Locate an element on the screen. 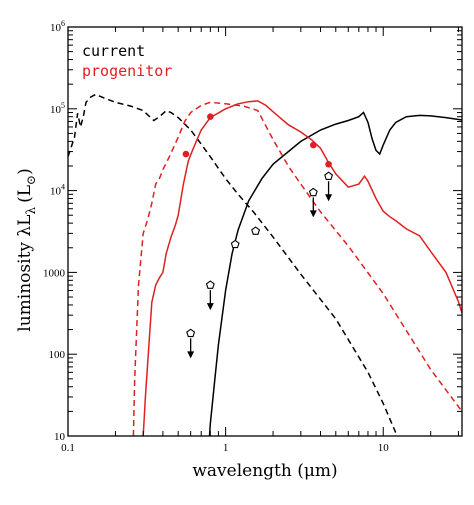  y-axis-title-main: luminosity λL is located at coordinates (25, 273).